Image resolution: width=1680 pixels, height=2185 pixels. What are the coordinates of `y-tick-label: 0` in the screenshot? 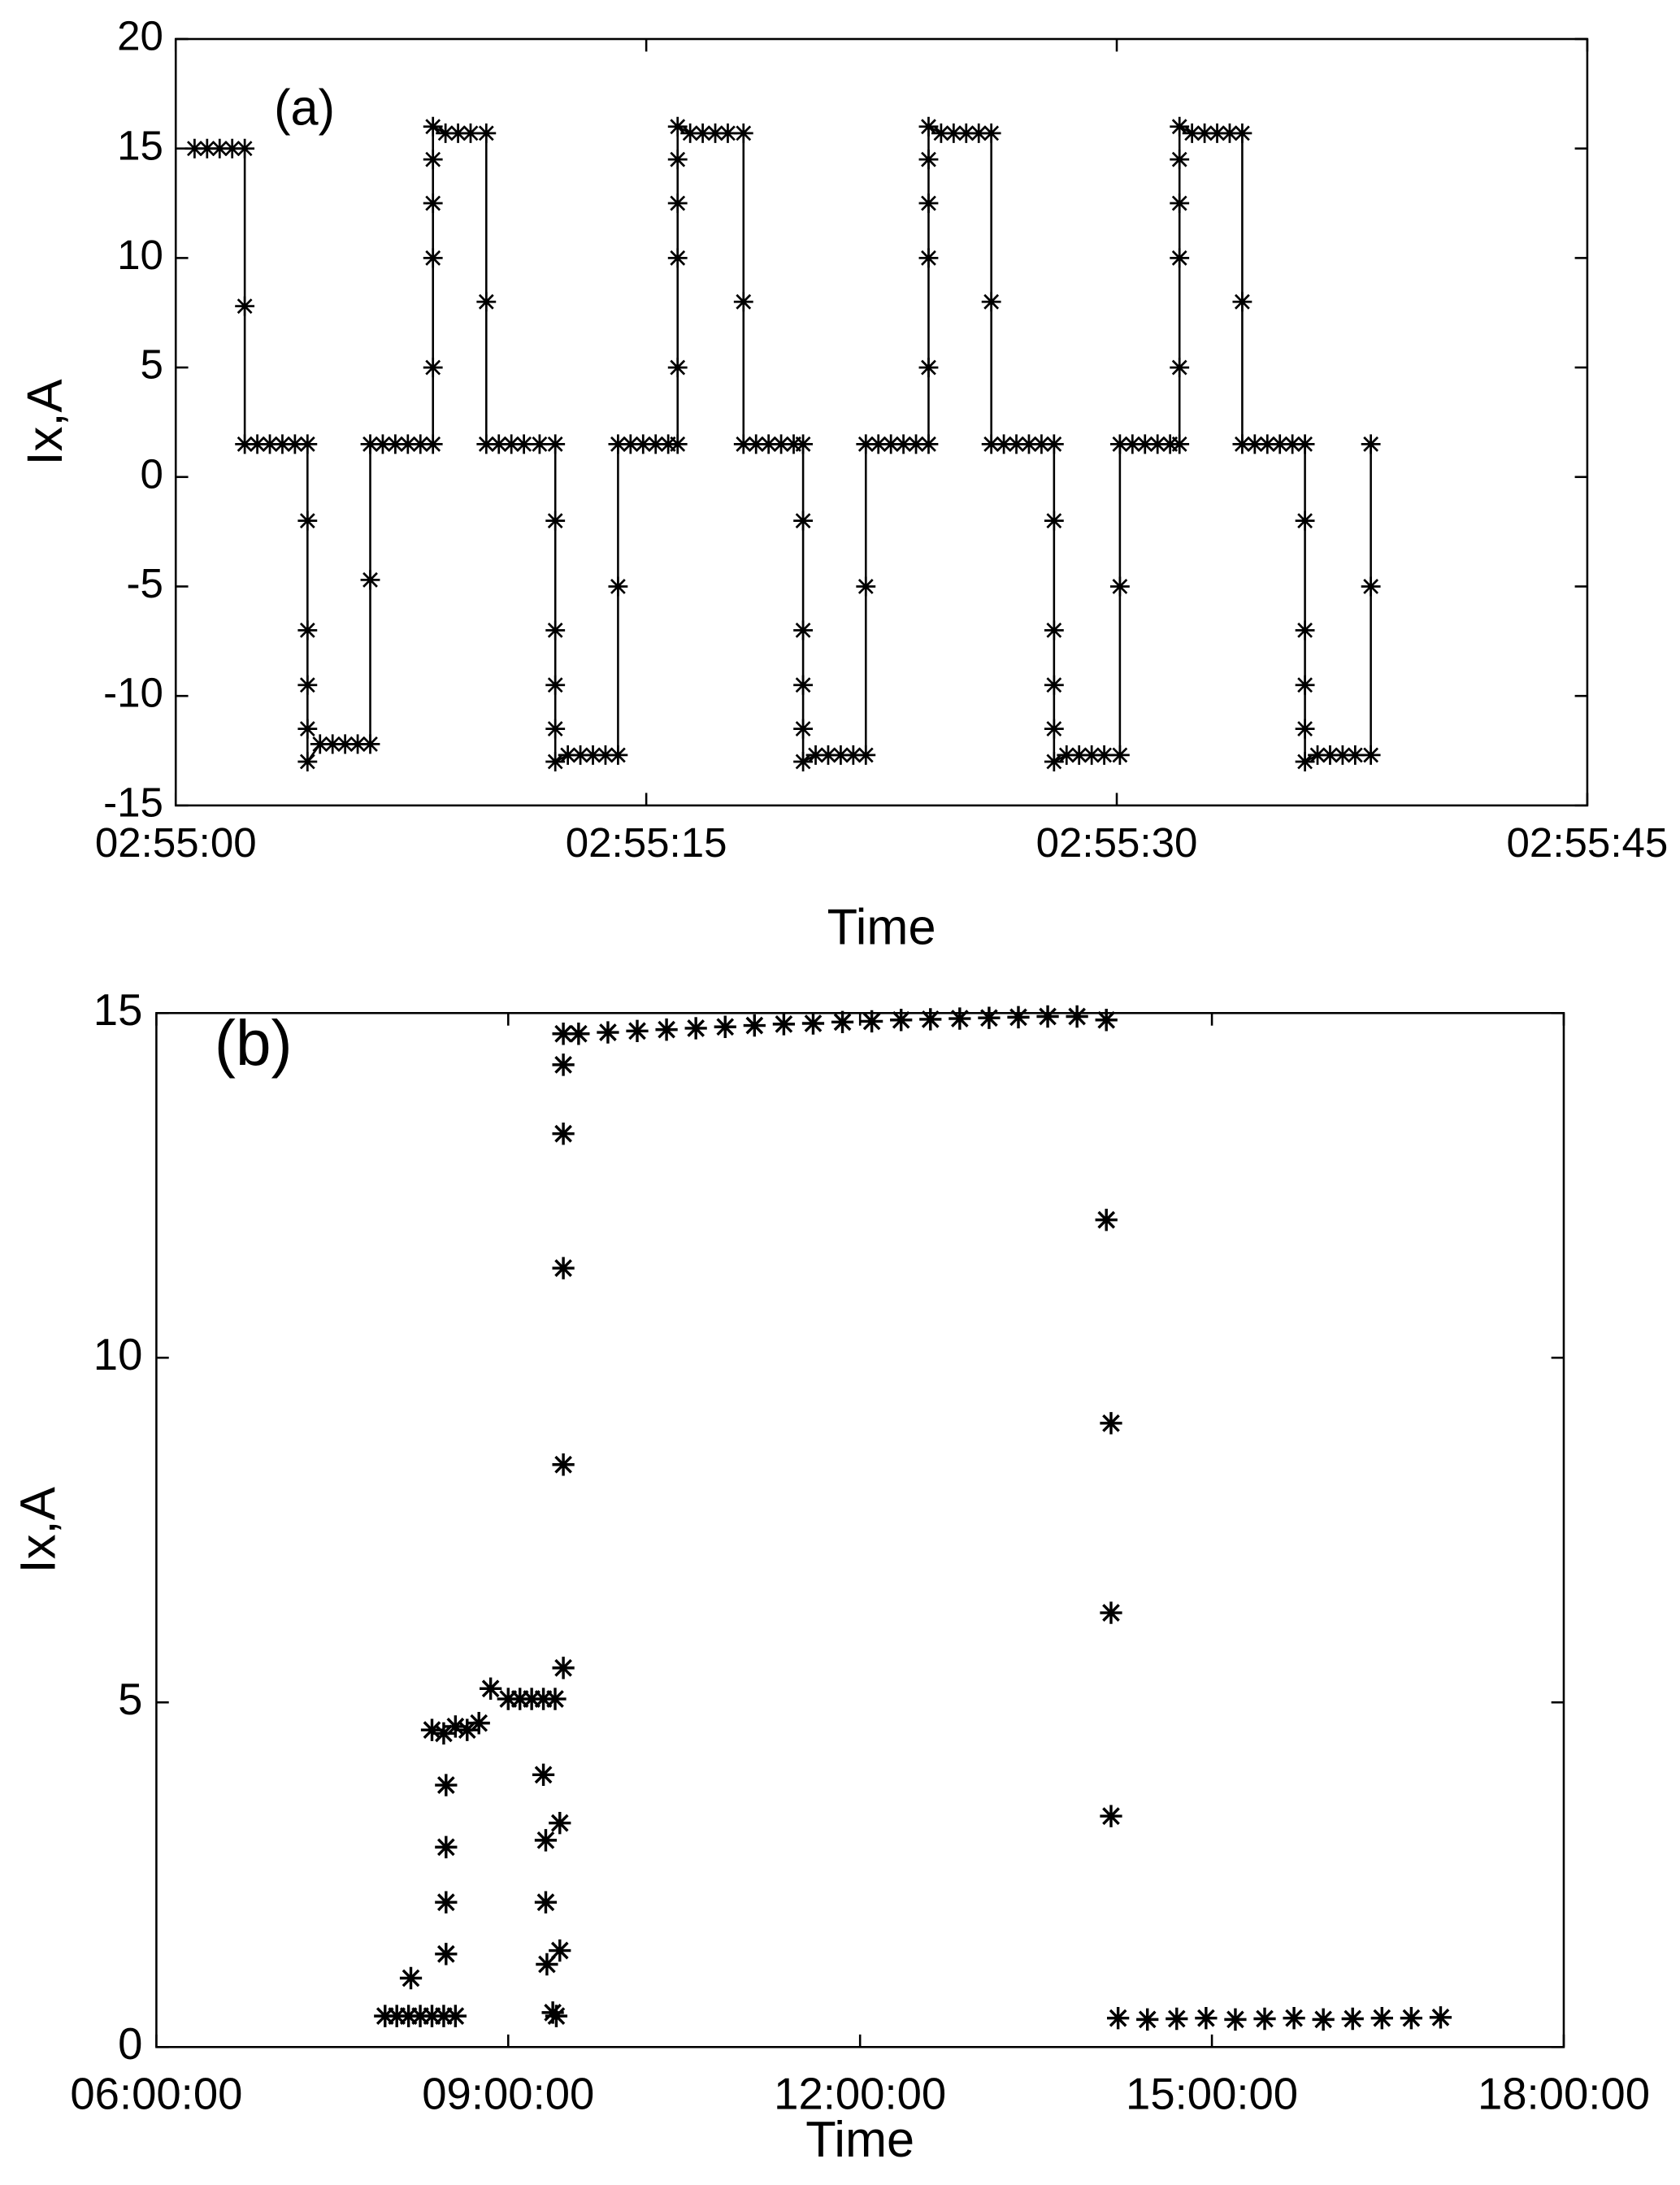 It's located at (152, 473).